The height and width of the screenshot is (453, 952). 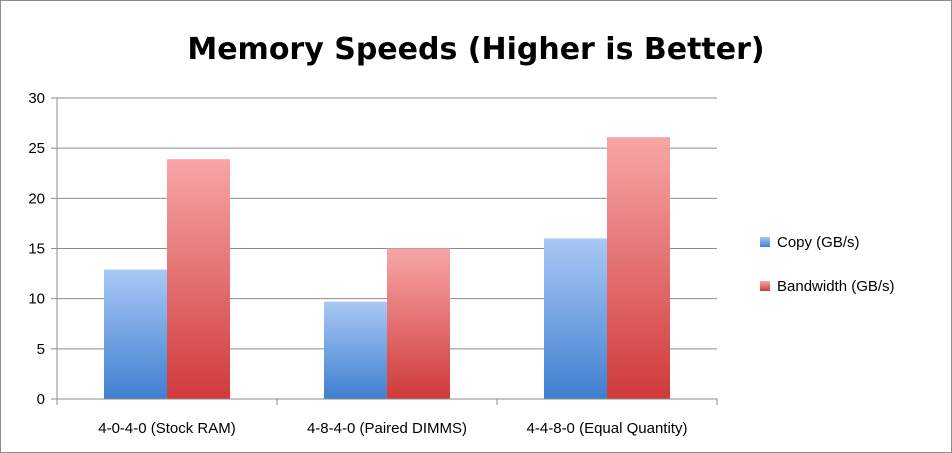 I want to click on legend-item-bandwidth: Bandwidth (GB/s), so click(x=827, y=286).